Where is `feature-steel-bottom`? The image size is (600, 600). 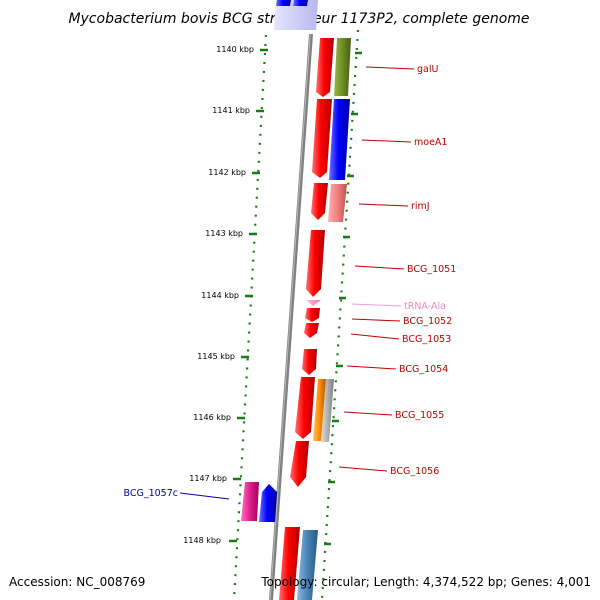 feature-steel-bottom is located at coordinates (307, 565).